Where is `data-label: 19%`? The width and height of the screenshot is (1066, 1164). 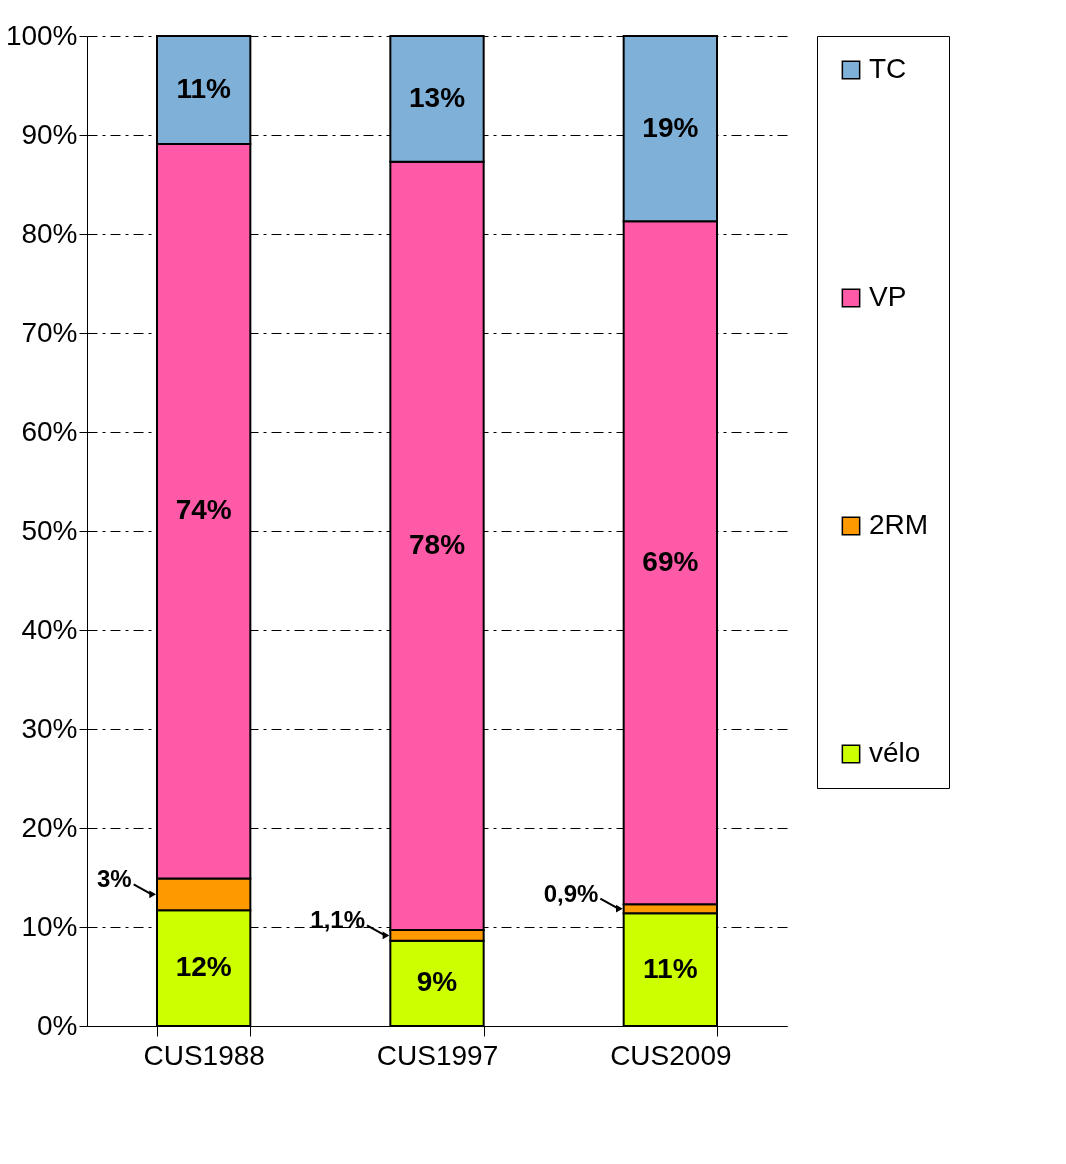
data-label: 19% is located at coordinates (670, 127).